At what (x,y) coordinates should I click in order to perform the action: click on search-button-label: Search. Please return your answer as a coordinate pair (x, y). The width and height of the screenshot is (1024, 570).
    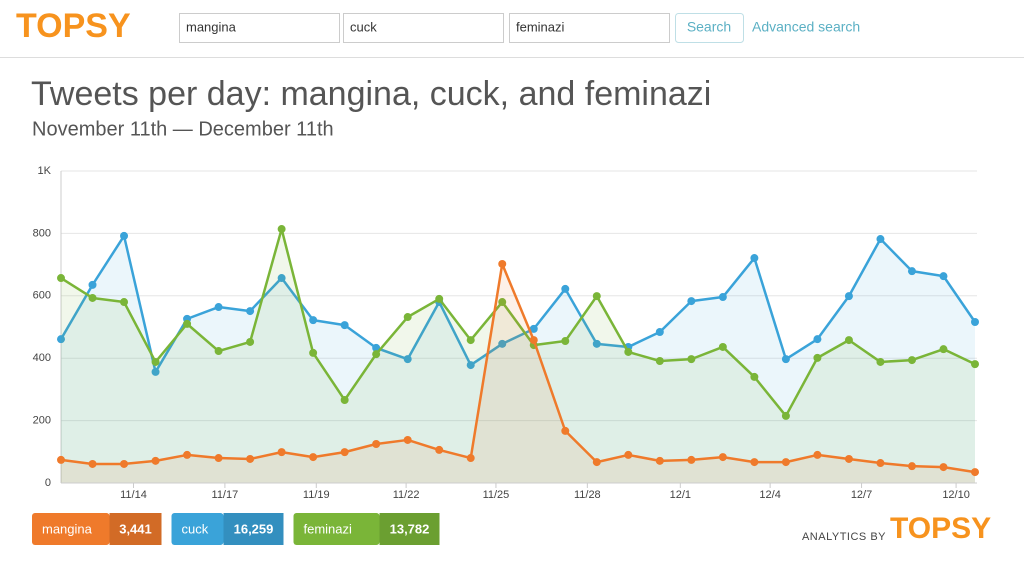
    Looking at the image, I should click on (709, 27).